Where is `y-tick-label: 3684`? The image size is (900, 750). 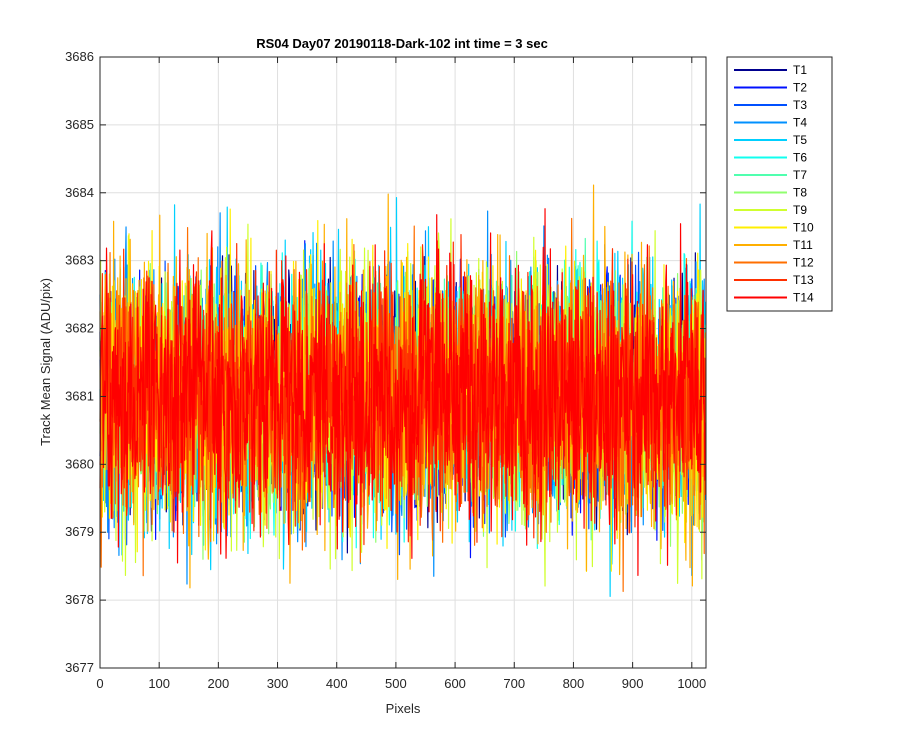 y-tick-label: 3684 is located at coordinates (79, 192).